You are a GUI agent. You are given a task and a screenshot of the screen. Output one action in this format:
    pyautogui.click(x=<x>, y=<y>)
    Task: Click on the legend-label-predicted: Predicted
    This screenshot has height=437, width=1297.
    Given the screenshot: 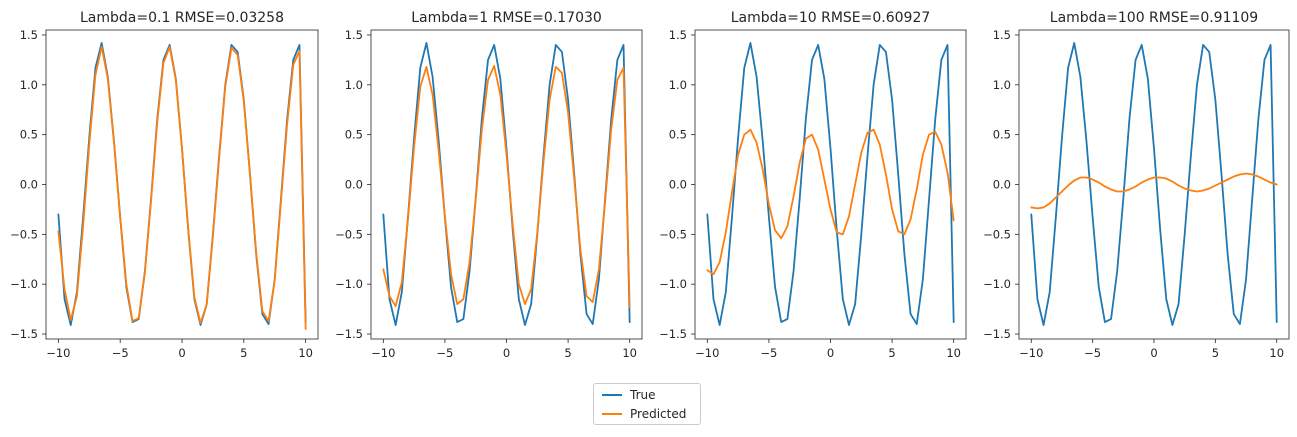 What is the action you would take?
    pyautogui.click(x=658, y=414)
    